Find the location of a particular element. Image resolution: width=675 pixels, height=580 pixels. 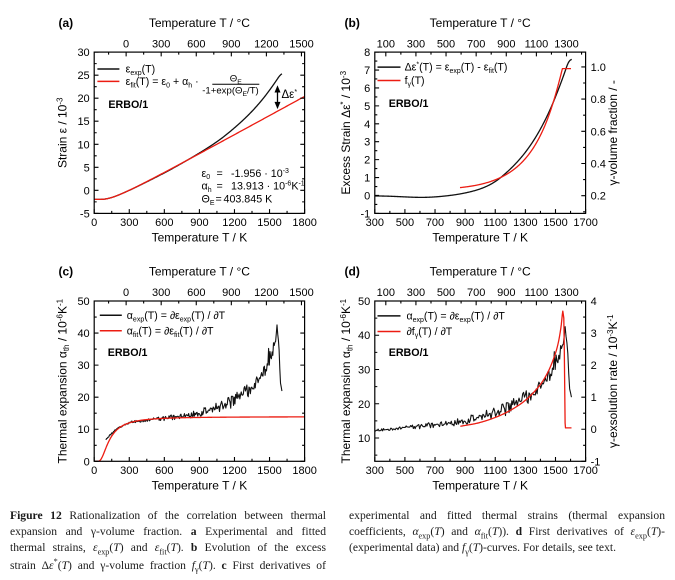

svg-text: Excess Strain Δε* / 10-3 is located at coordinates (346, 132).